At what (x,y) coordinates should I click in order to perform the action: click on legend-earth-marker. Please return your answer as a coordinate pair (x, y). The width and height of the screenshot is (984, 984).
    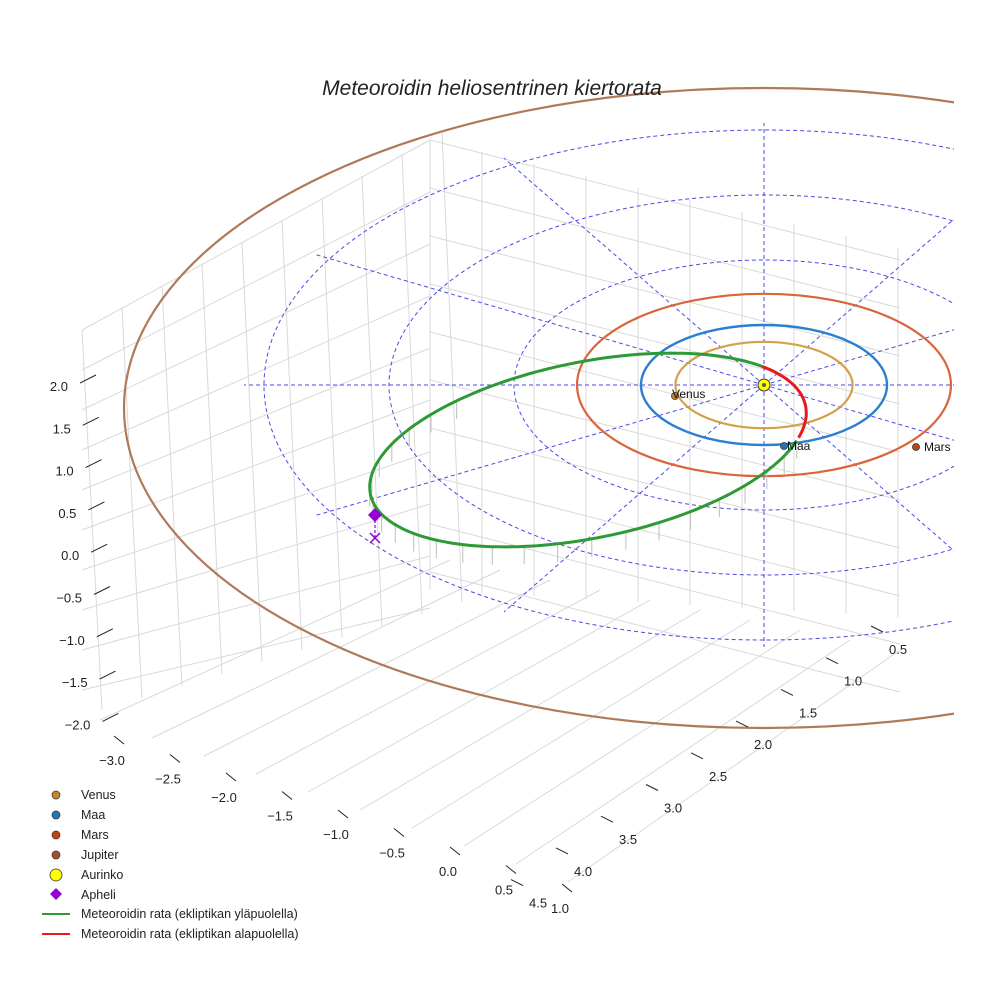
    Looking at the image, I should click on (56, 815).